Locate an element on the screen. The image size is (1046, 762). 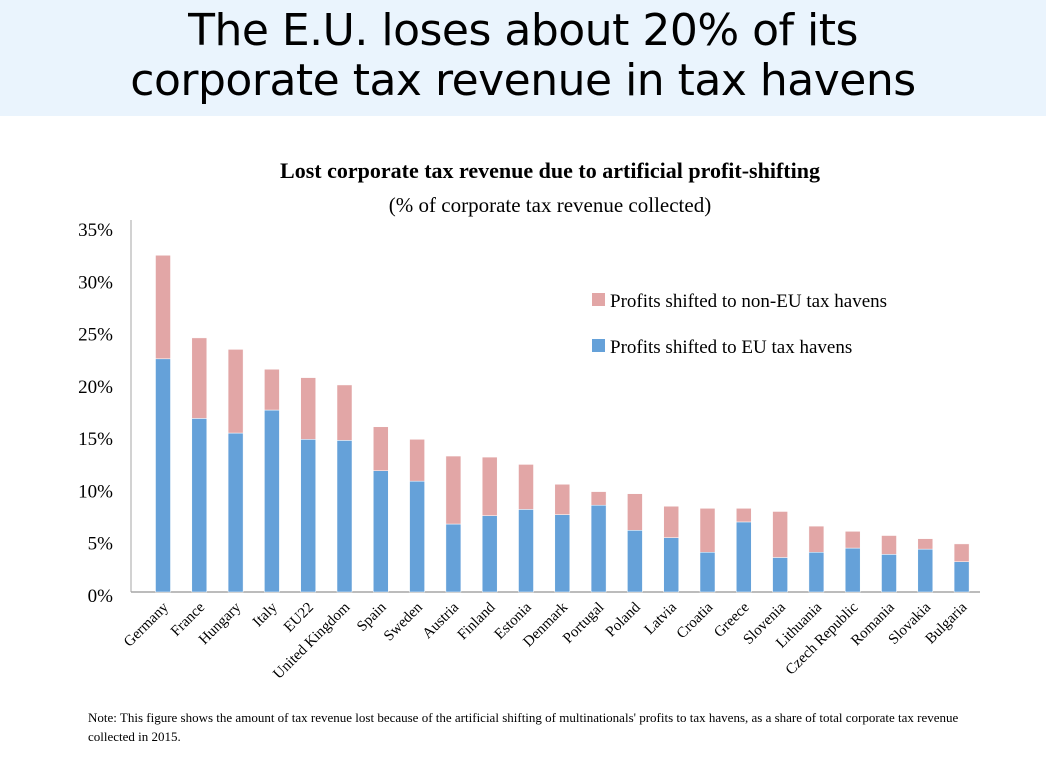
bar-eu-estonia is located at coordinates (526, 551).